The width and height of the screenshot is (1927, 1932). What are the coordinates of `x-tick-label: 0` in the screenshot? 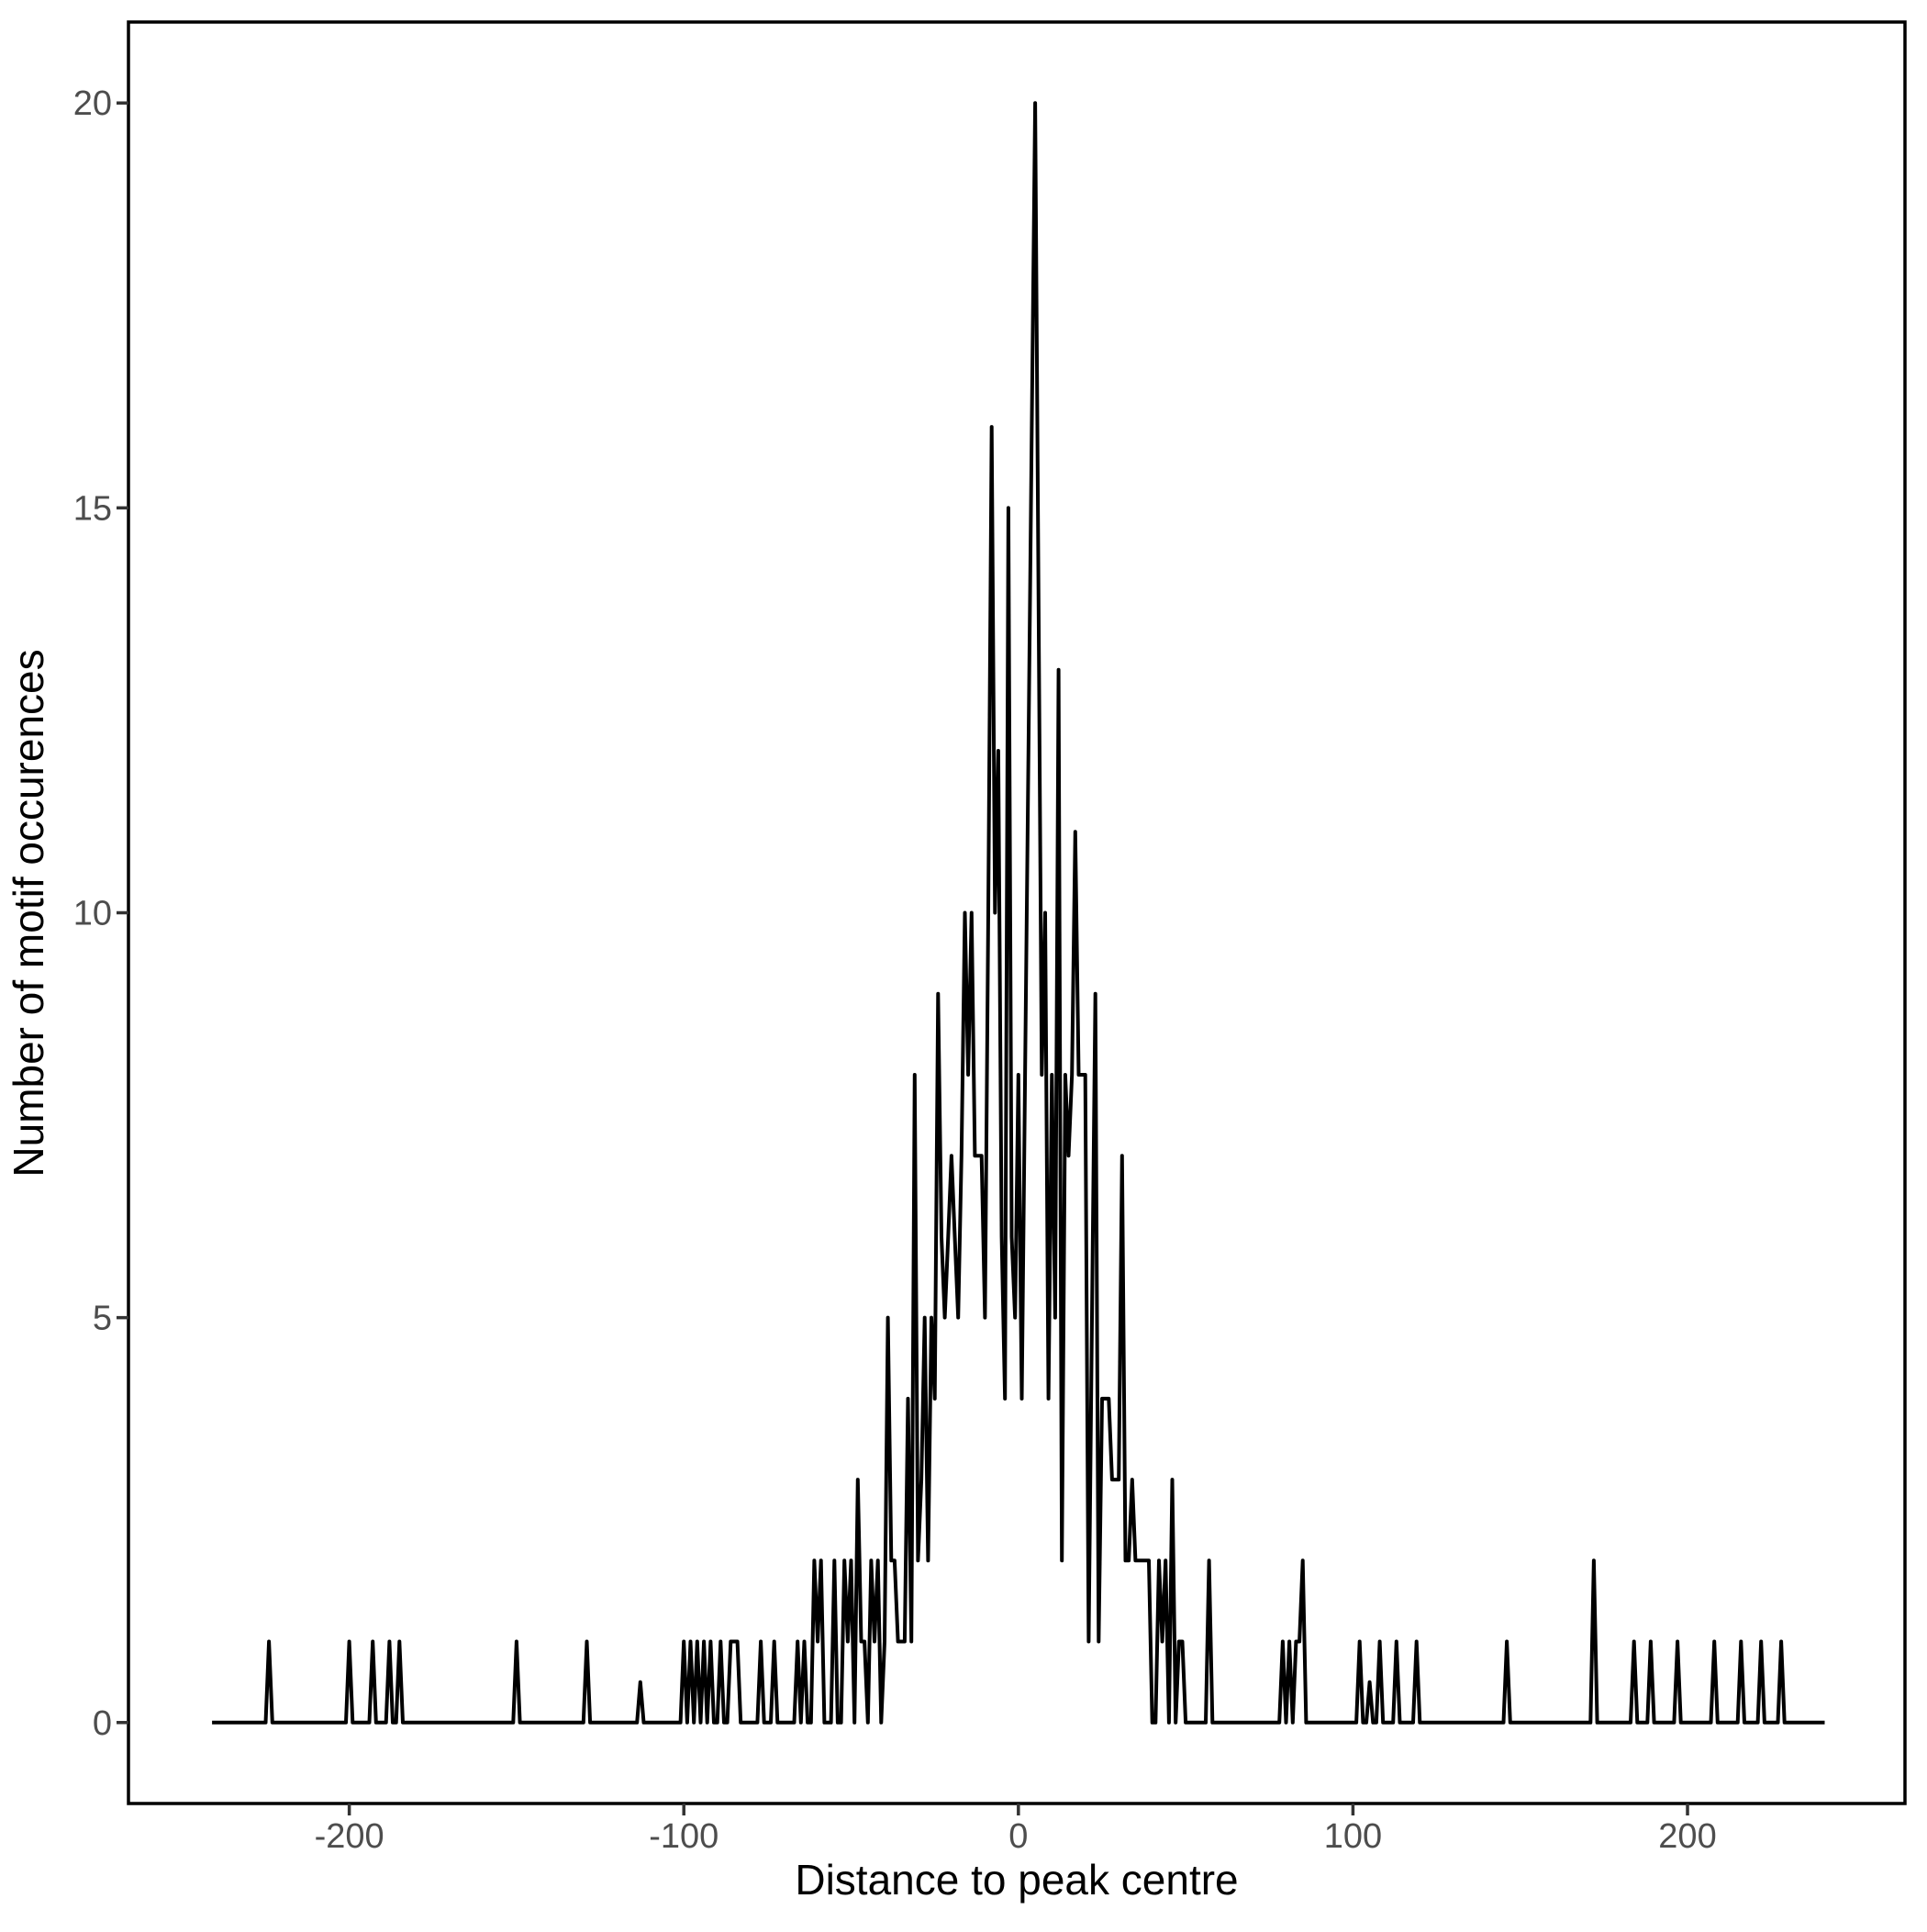 It's located at (1018, 1836).